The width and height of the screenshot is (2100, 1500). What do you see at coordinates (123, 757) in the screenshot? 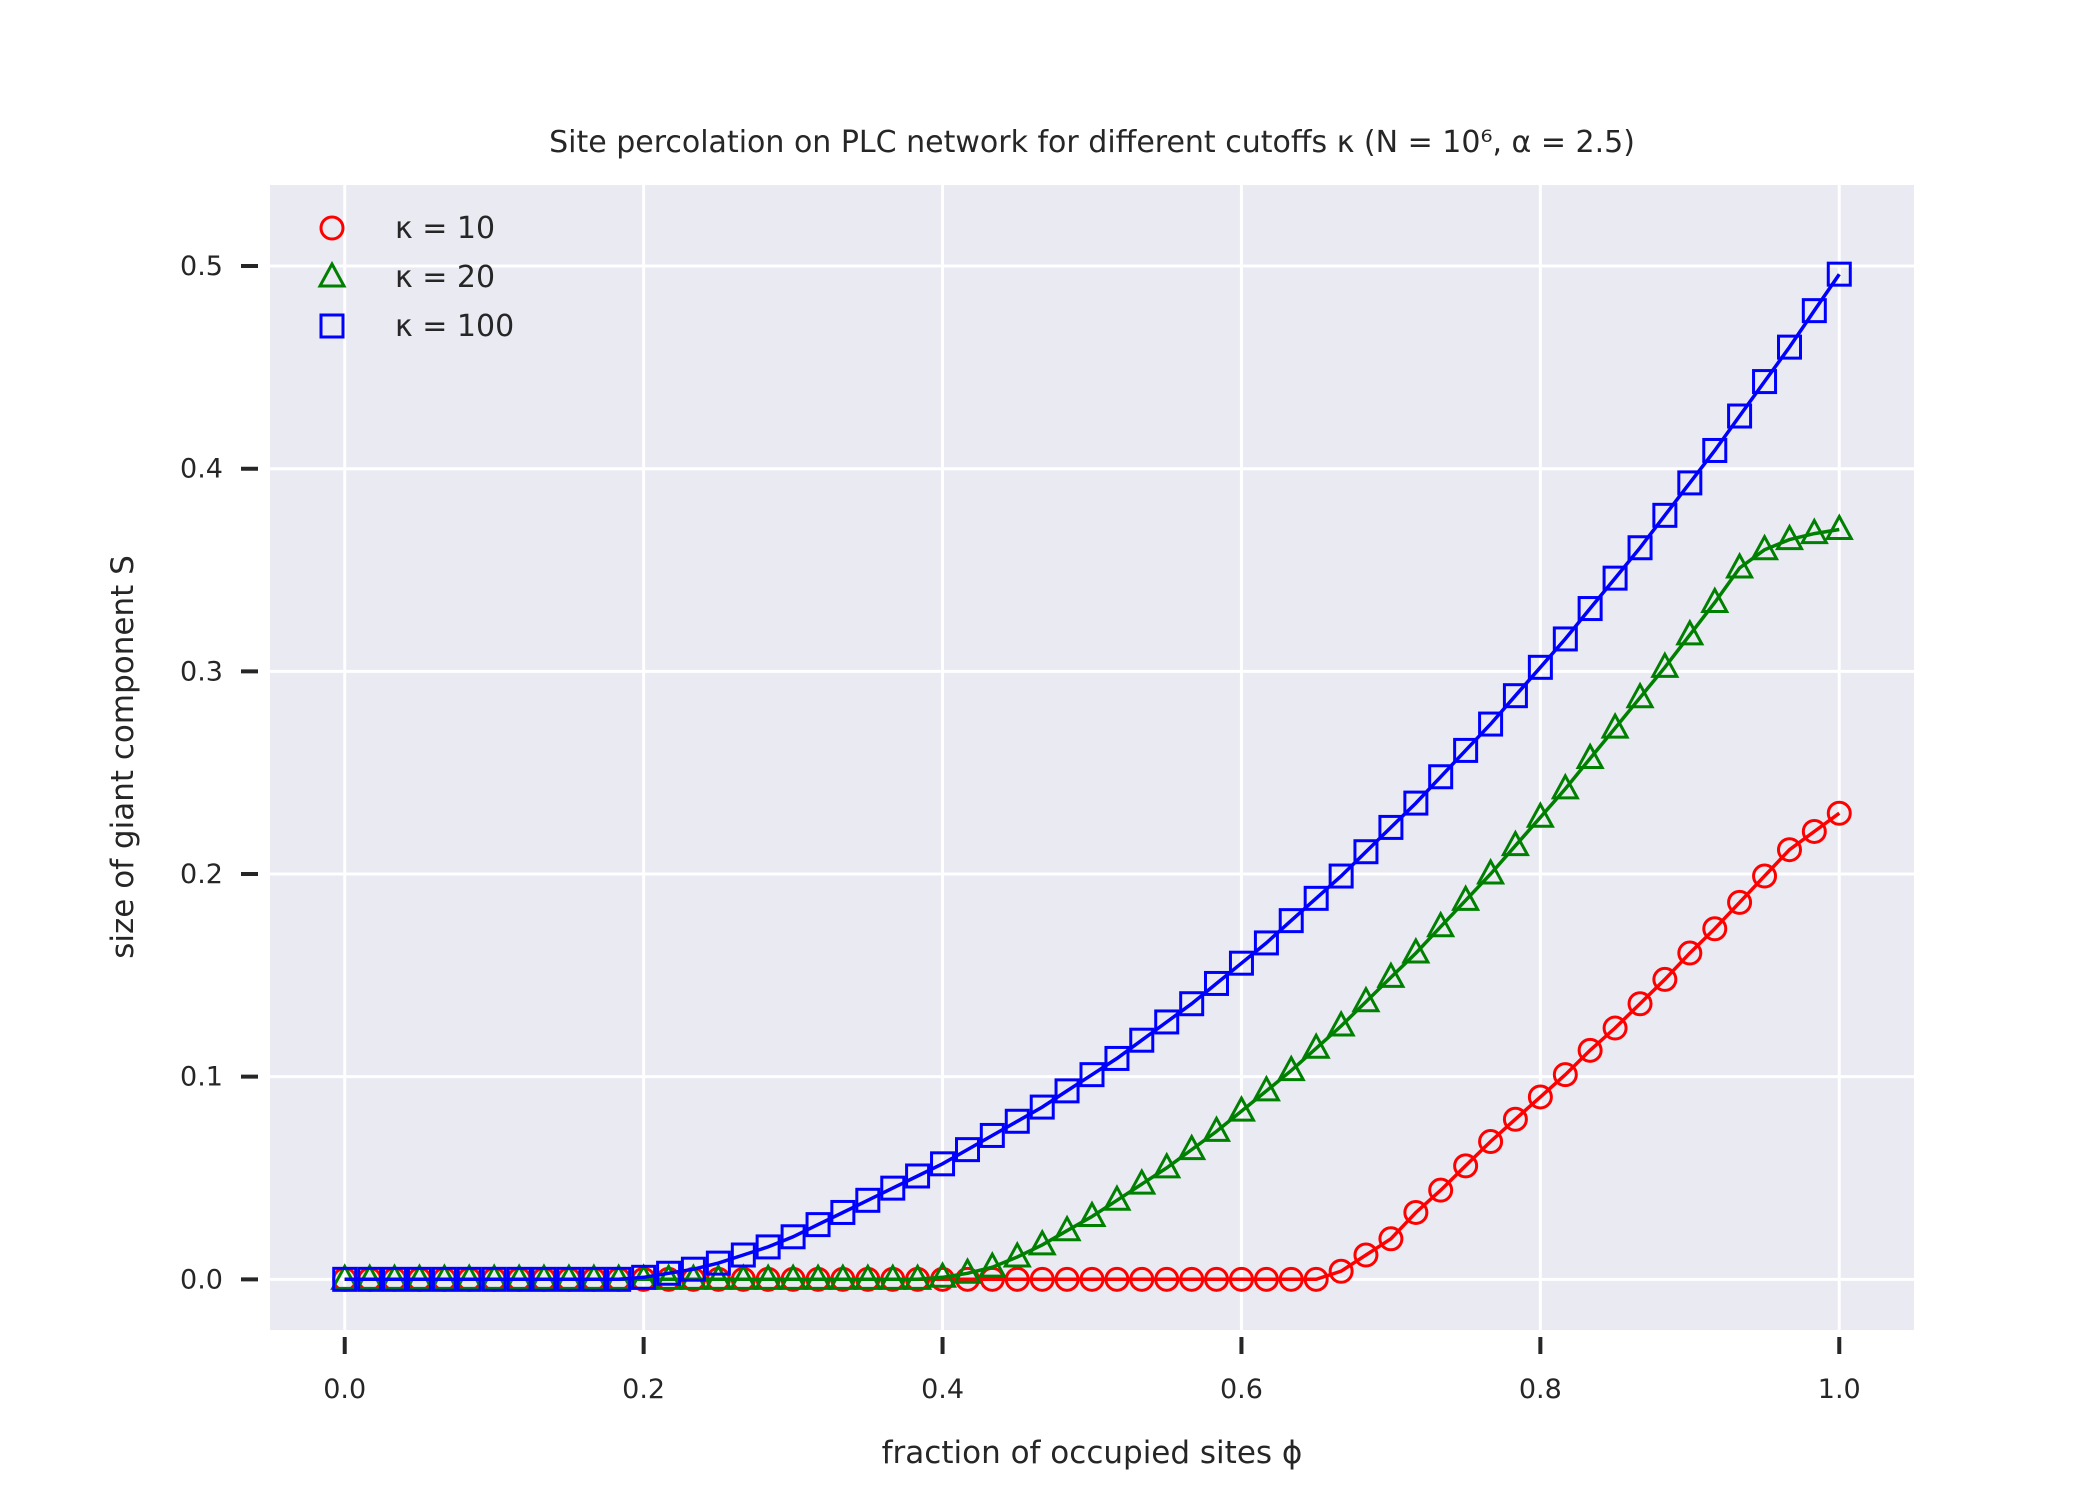
I see `y-axis-label: size of giant component S` at bounding box center [123, 757].